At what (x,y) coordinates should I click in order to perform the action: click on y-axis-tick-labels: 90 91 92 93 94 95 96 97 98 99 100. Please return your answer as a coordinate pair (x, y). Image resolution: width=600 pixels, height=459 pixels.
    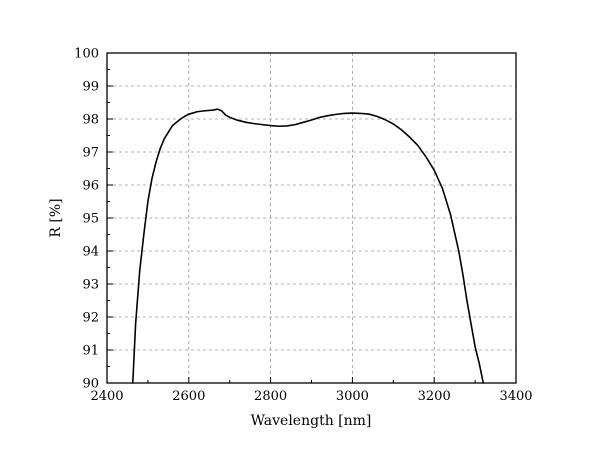
    Looking at the image, I should click on (86, 219).